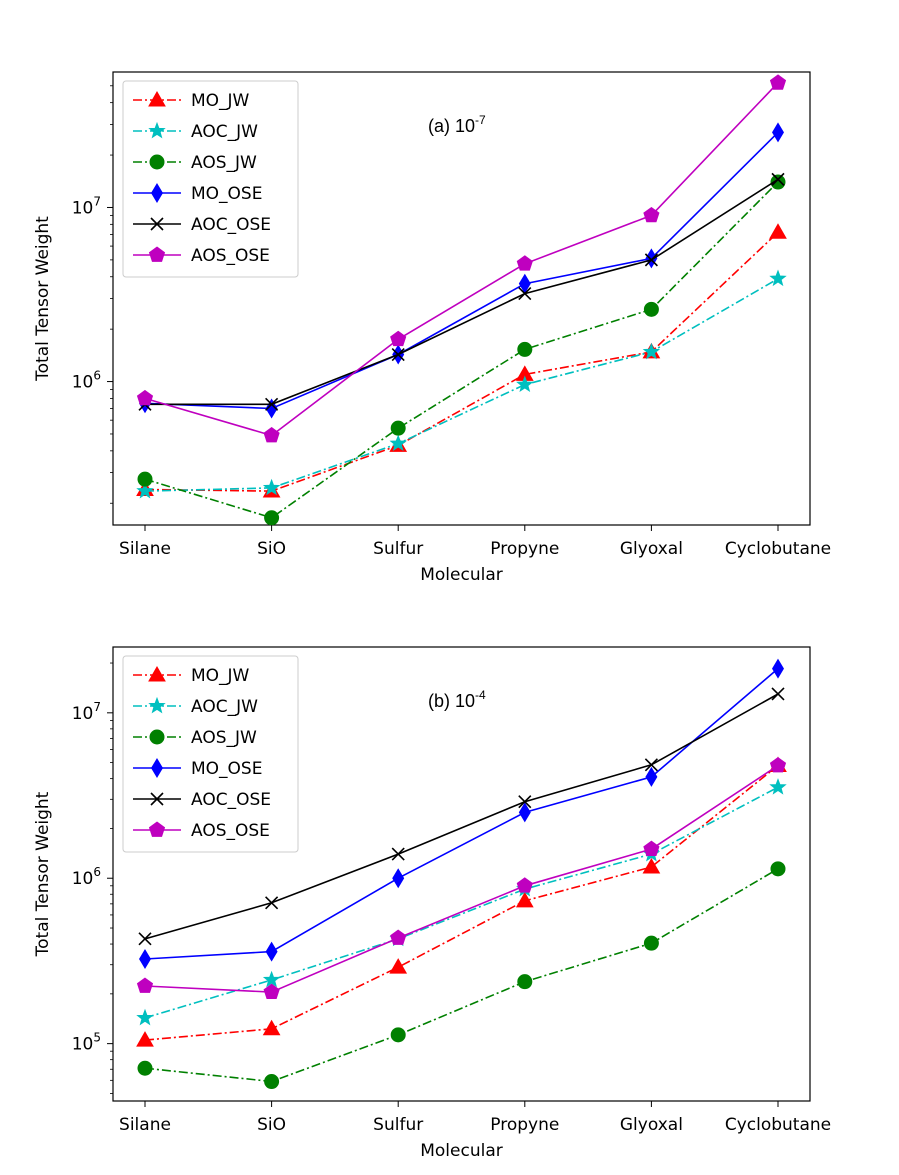 This screenshot has width=899, height=1175. Describe the element at coordinates (457, 699) in the screenshot. I see `panel-annotation: (b) 10-4` at that location.